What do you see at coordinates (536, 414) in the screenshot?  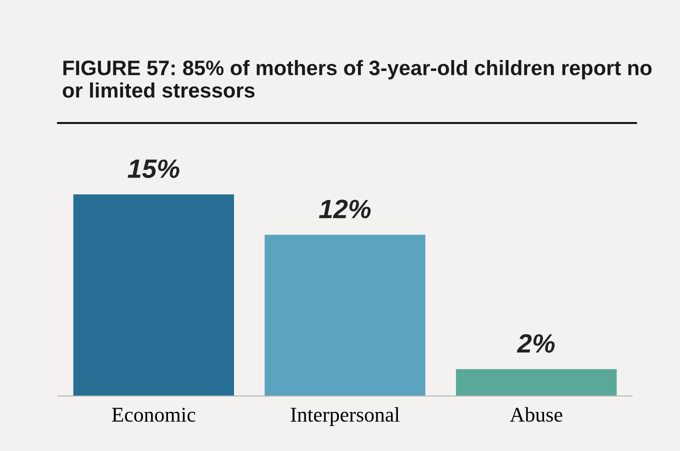 I see `x-tick-label: Abuse` at bounding box center [536, 414].